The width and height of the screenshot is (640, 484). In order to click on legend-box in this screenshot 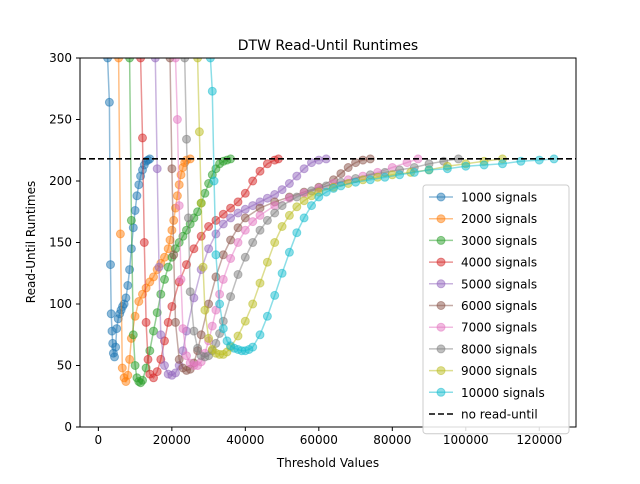, I will do `click(496, 309)`.